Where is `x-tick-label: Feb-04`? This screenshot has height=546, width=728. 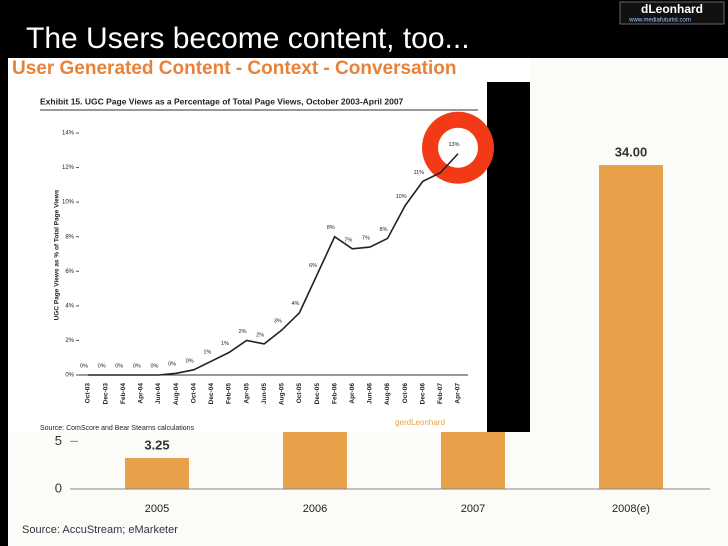 x-tick-label: Feb-04 is located at coordinates (123, 393).